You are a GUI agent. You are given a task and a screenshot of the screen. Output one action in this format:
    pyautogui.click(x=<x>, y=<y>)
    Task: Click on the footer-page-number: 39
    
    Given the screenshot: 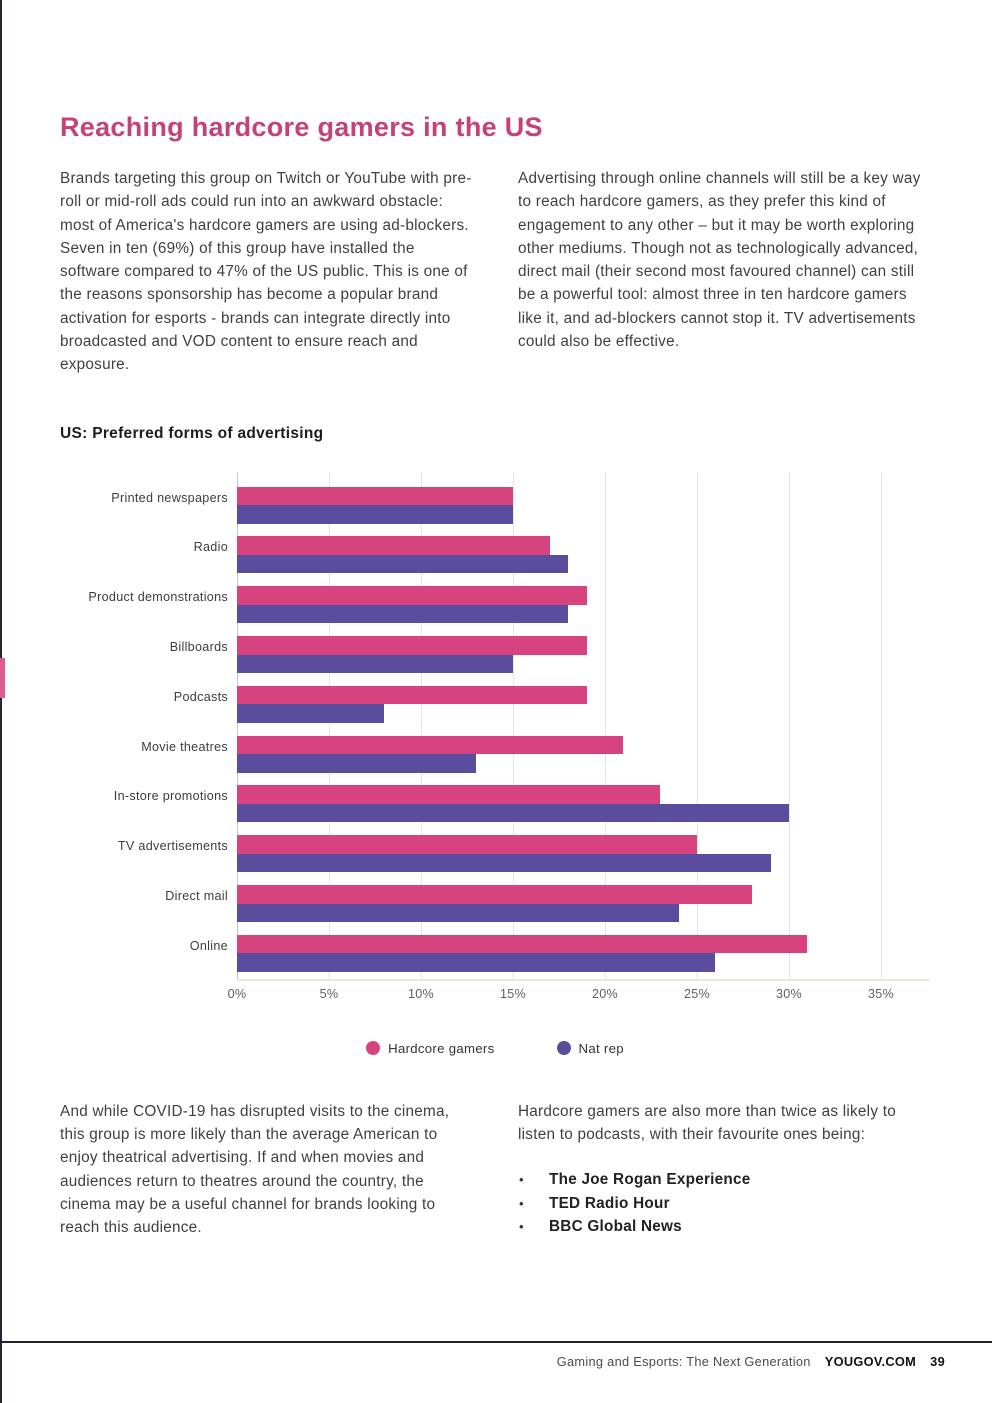 What is the action you would take?
    pyautogui.click(x=937, y=1361)
    